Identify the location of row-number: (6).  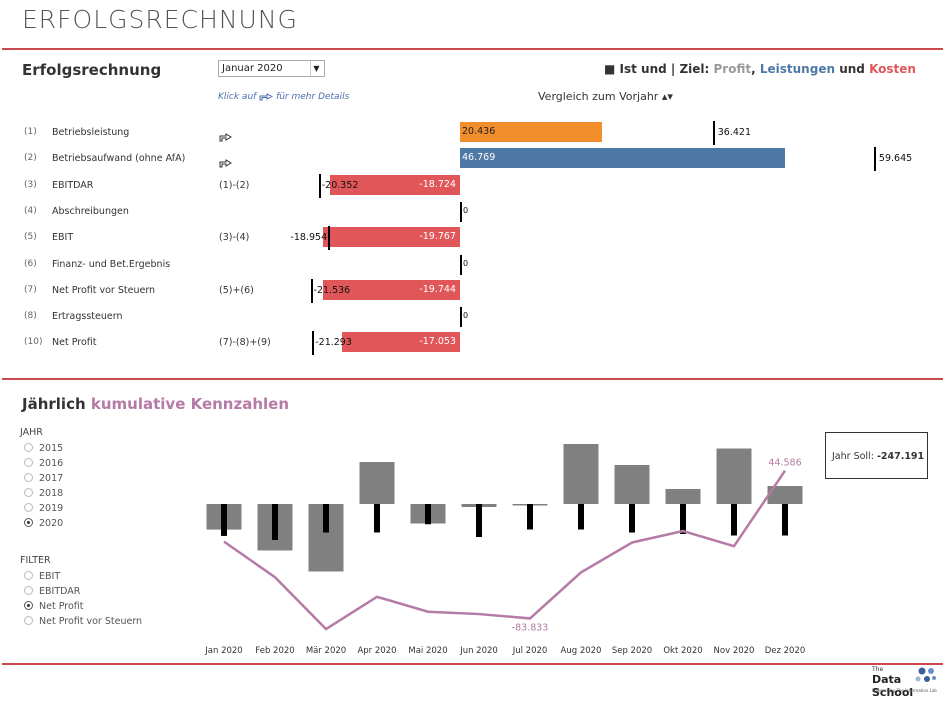
(30, 263).